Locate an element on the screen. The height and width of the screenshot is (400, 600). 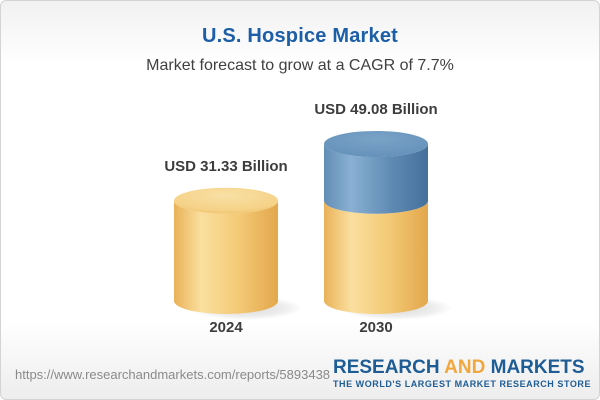
cylinder-2030-growth-segment is located at coordinates (376, 178).